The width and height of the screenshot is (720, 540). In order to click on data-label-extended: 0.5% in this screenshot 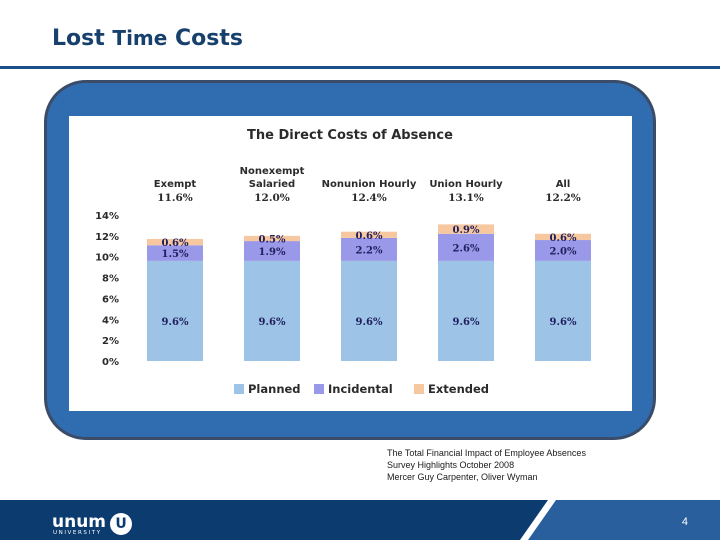, I will do `click(272, 239)`.